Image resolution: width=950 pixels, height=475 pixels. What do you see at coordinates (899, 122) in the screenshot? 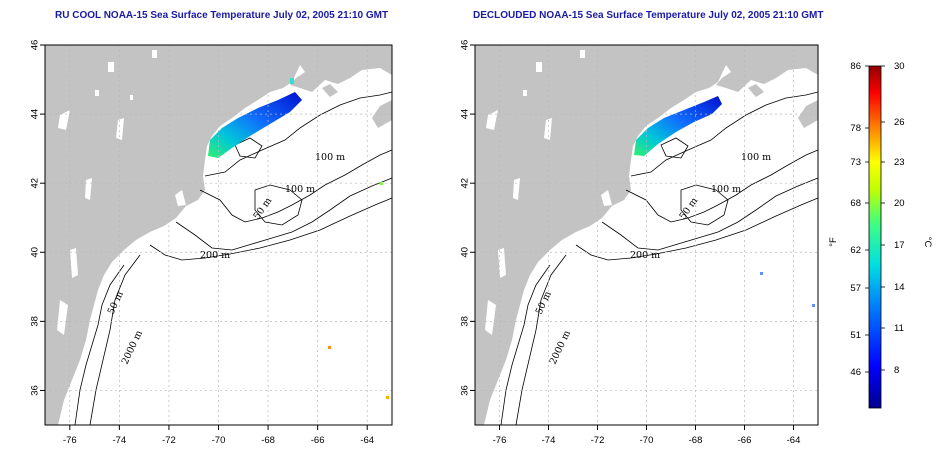
I see `colorbar-c-label: 26` at bounding box center [899, 122].